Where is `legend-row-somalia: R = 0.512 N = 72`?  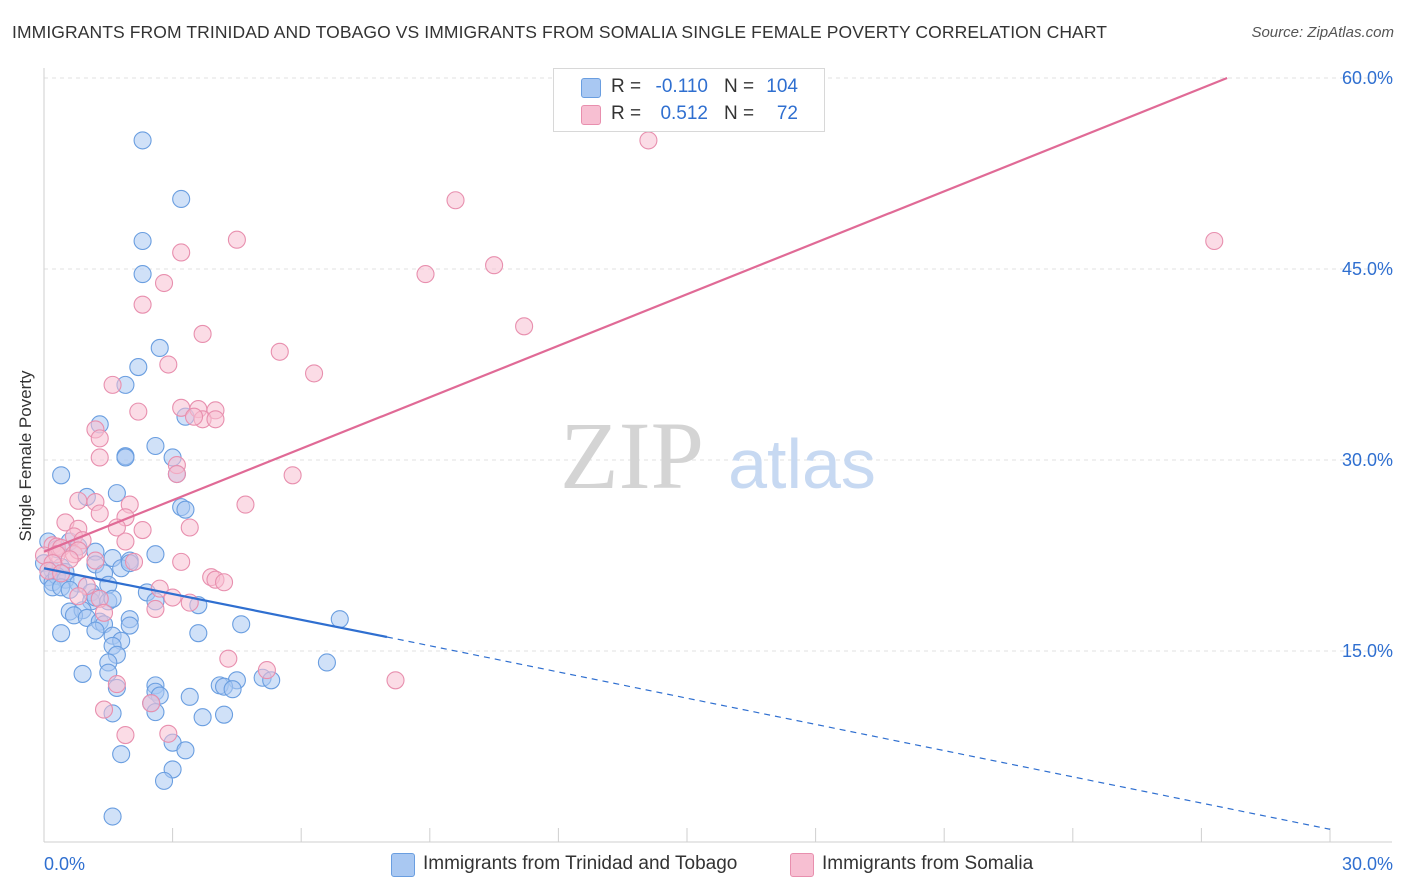
legend-row-somalia: R = 0.512 N = 72 is located at coordinates (689, 114).